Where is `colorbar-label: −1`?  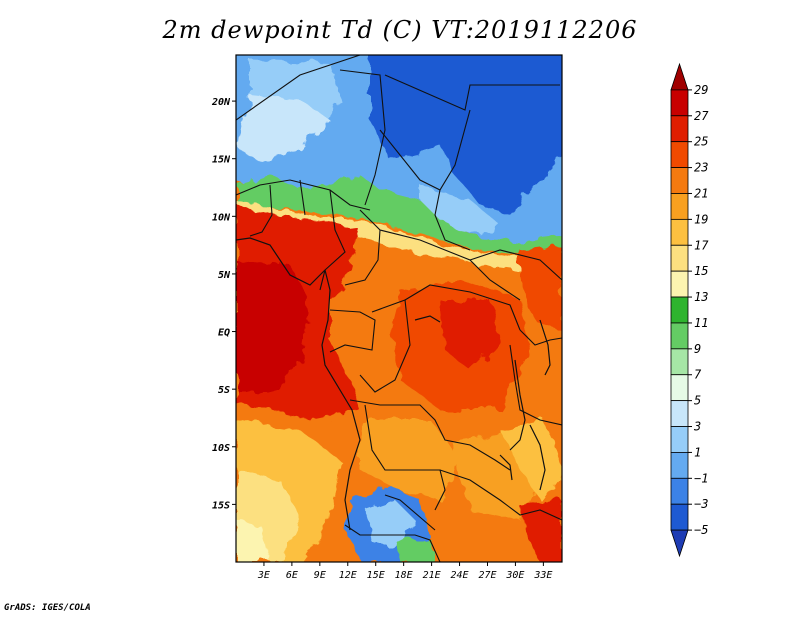
colorbar-label: −1 is located at coordinates (701, 478).